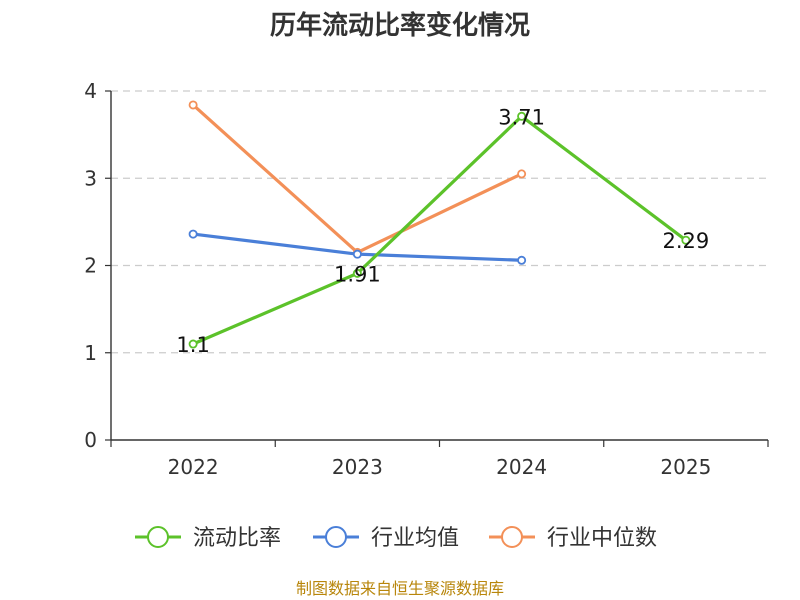 The image size is (800, 600). Describe the element at coordinates (602, 538) in the screenshot. I see `legend-label-2: 行业中位数` at that location.